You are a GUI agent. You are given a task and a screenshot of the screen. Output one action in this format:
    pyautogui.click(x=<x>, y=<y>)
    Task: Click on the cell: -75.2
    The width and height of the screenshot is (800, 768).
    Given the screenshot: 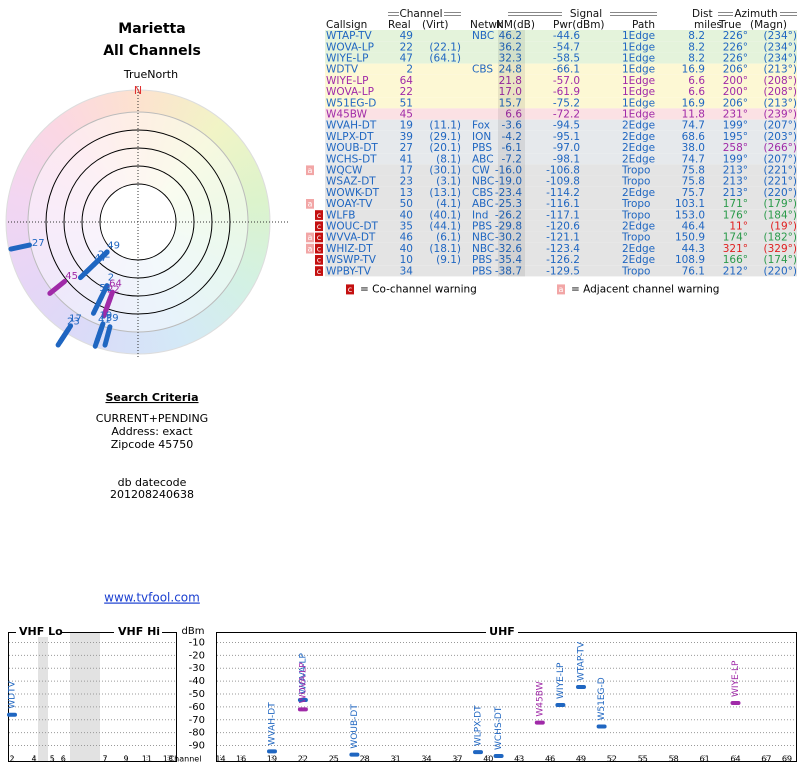 What is the action you would take?
    pyautogui.click(x=566, y=103)
    